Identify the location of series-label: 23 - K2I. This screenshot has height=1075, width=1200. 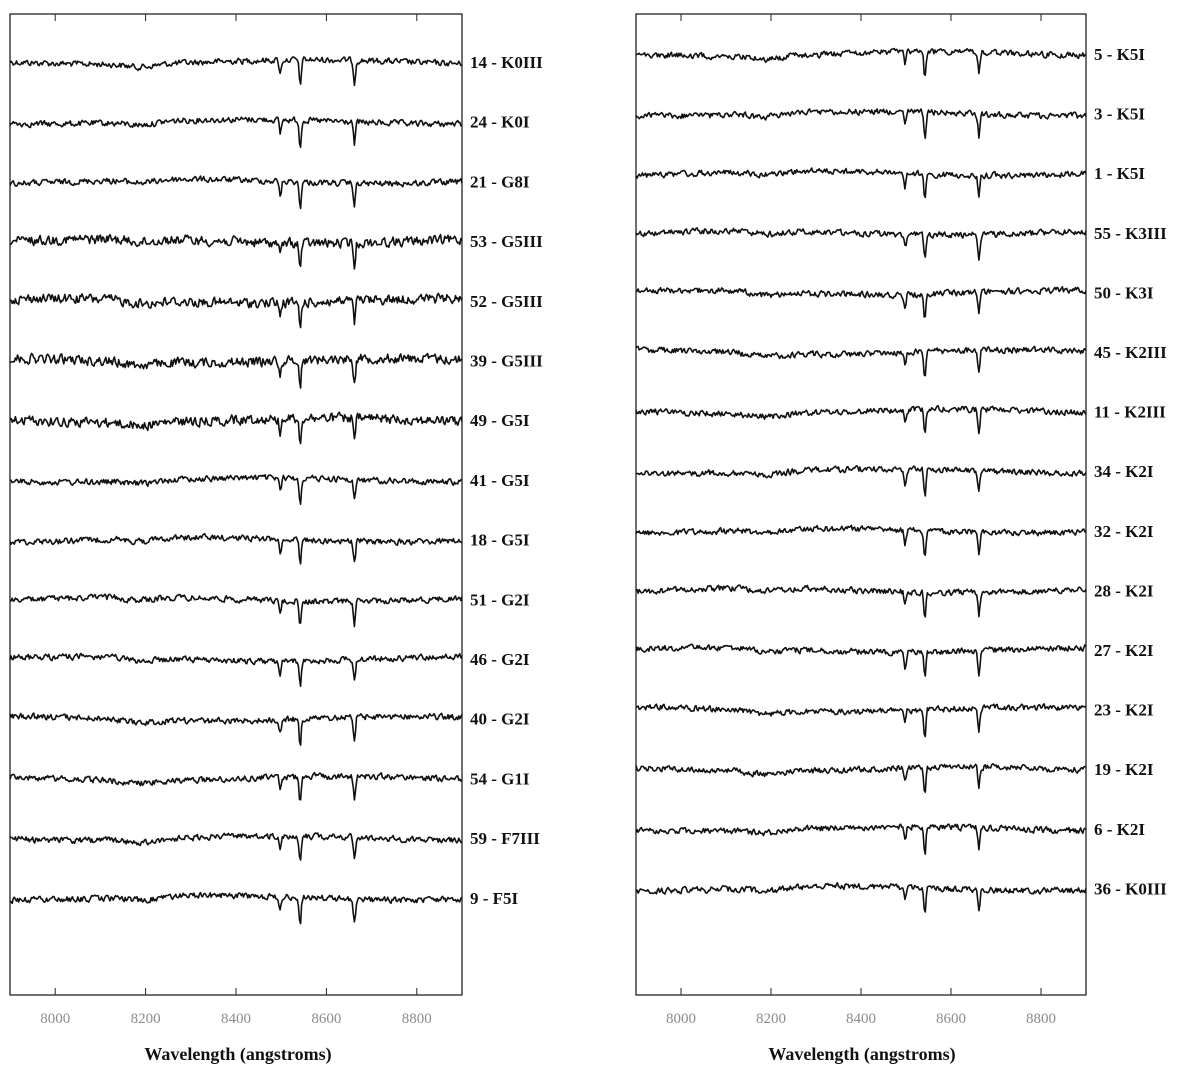
(1124, 710).